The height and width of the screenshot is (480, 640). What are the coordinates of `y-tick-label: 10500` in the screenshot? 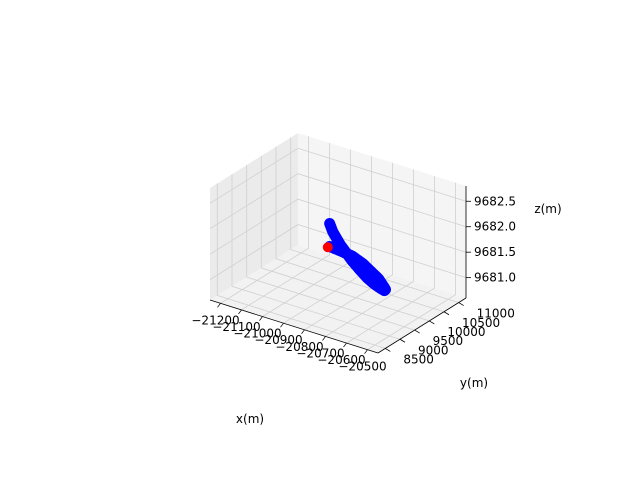 It's located at (481, 323).